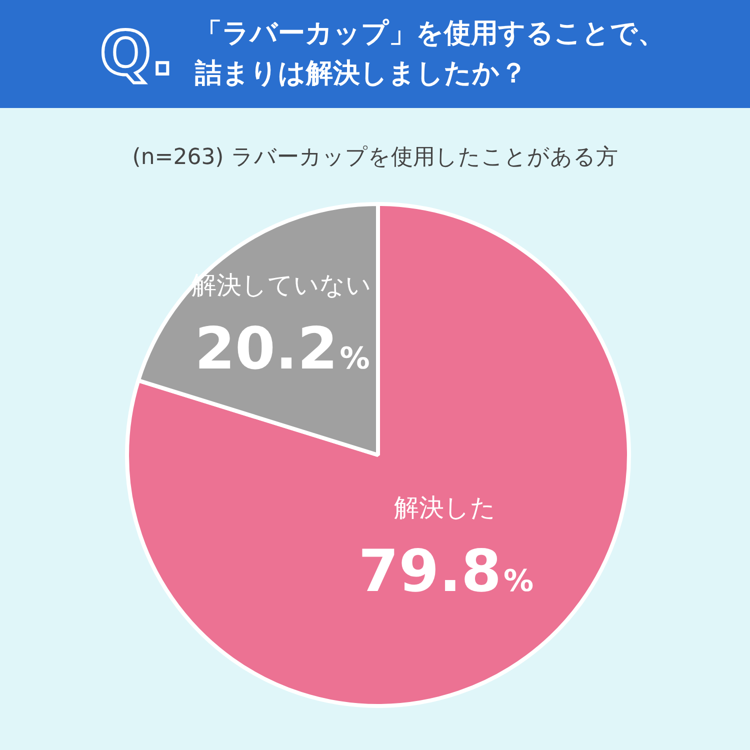 This screenshot has height=750, width=750. What do you see at coordinates (430, 54) in the screenshot?
I see `chart-title: 「ラバーカップ」を使用することで、詰まりは解決しましたか？` at bounding box center [430, 54].